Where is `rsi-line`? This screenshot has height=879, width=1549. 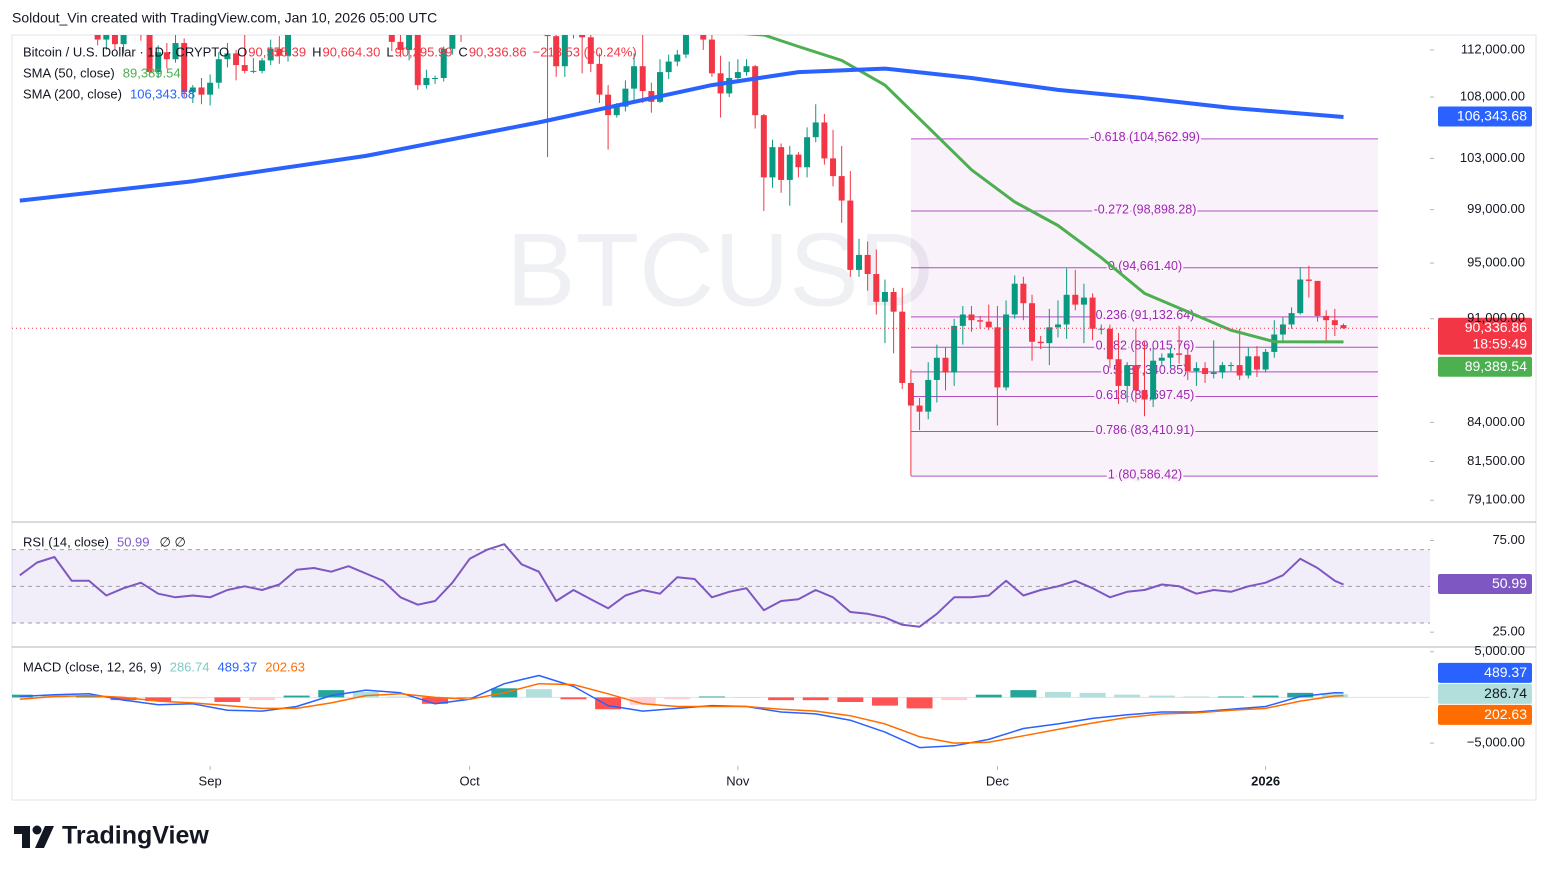 rsi-line is located at coordinates (681, 585).